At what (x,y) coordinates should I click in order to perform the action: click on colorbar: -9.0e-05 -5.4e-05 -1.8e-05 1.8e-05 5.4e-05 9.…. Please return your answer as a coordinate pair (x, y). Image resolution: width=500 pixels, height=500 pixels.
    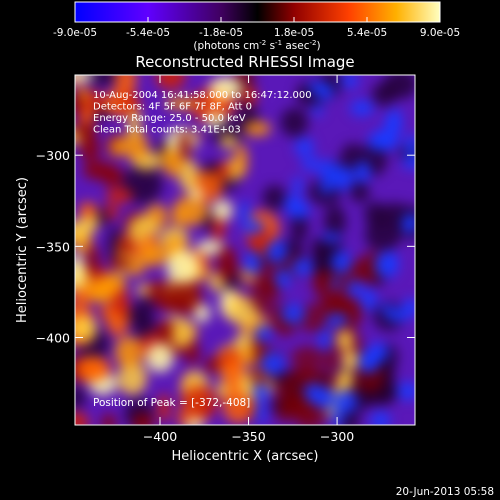
    Looking at the image, I should click on (256, 26).